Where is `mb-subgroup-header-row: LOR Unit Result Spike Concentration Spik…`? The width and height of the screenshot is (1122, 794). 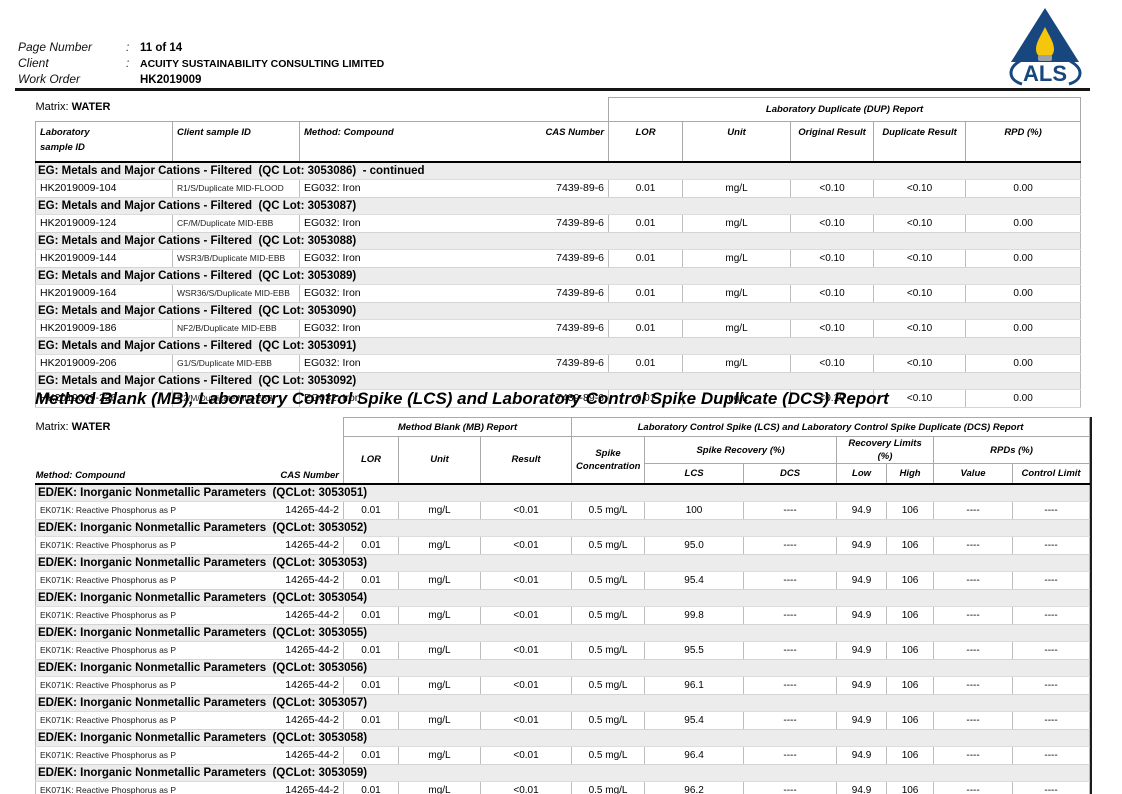 mb-subgroup-header-row: LOR Unit Result Spike Concentration Spik… is located at coordinates (563, 460).